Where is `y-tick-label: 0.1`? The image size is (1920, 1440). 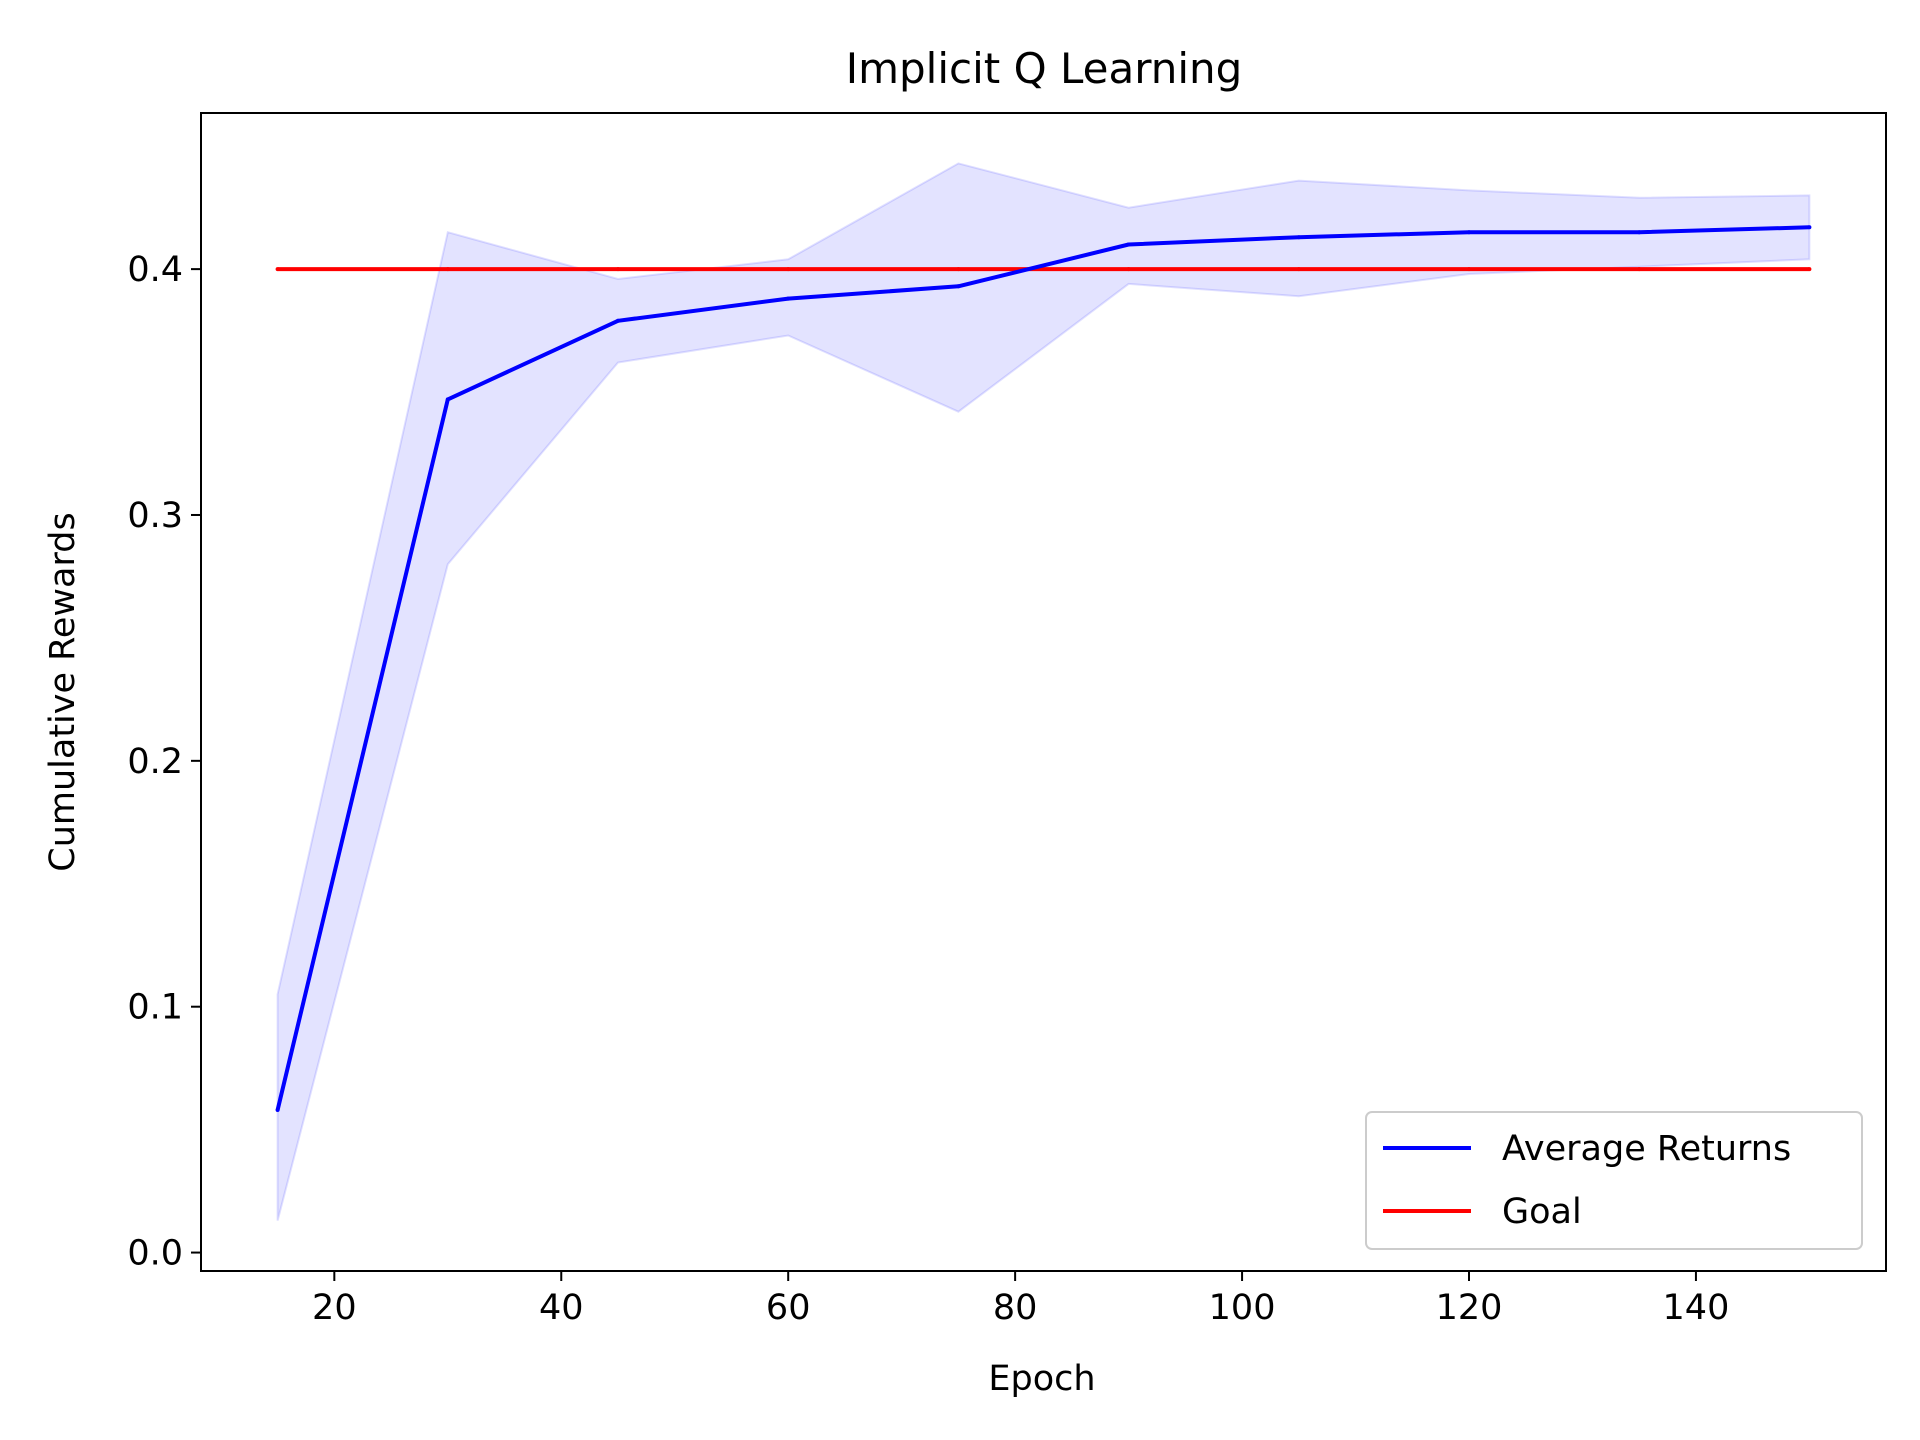
y-tick-label: 0.1 is located at coordinates (155, 1008).